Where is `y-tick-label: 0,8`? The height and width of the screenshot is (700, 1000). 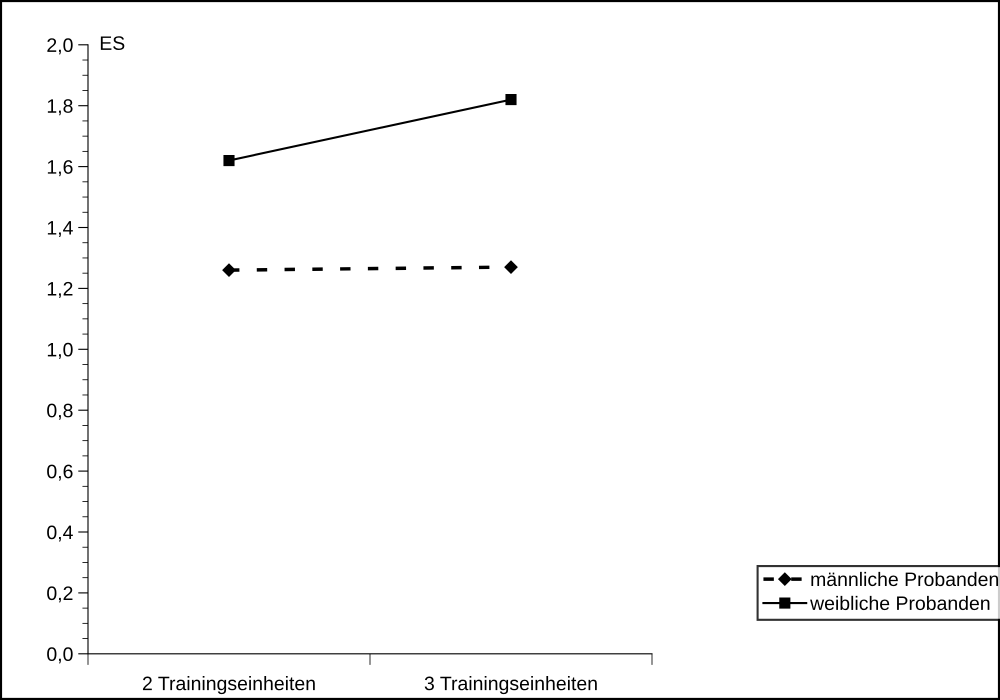
y-tick-label: 0,8 is located at coordinates (60, 412).